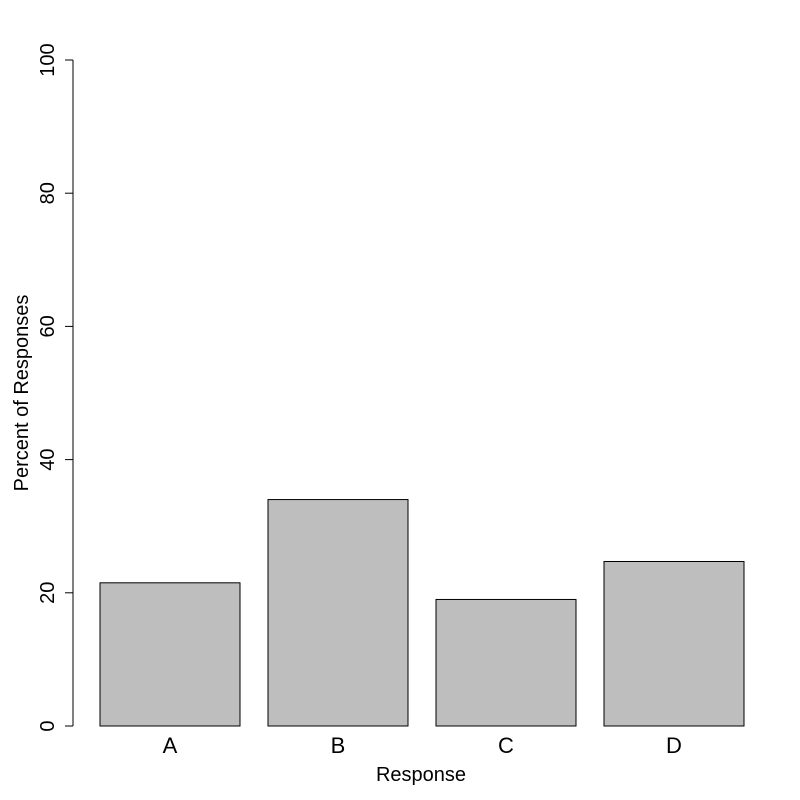  What do you see at coordinates (48, 193) in the screenshot?
I see `y-tick-label: 80` at bounding box center [48, 193].